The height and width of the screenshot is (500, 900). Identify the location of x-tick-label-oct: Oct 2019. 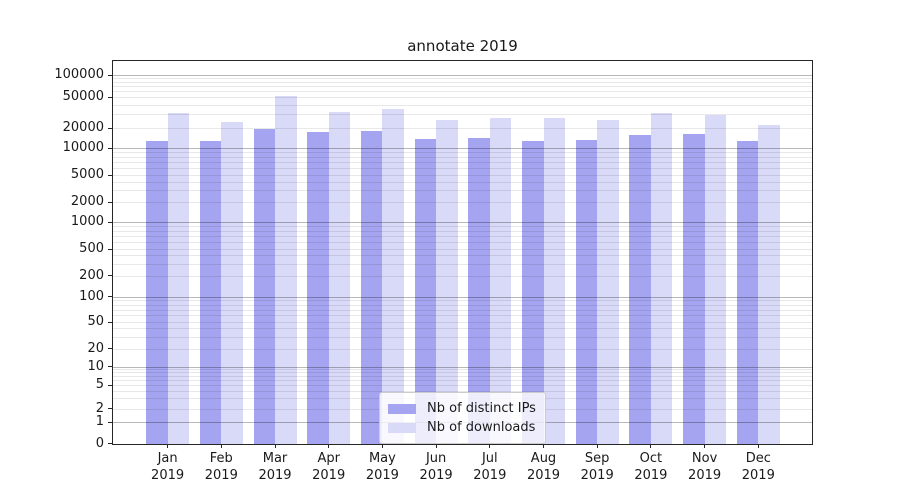
(651, 467).